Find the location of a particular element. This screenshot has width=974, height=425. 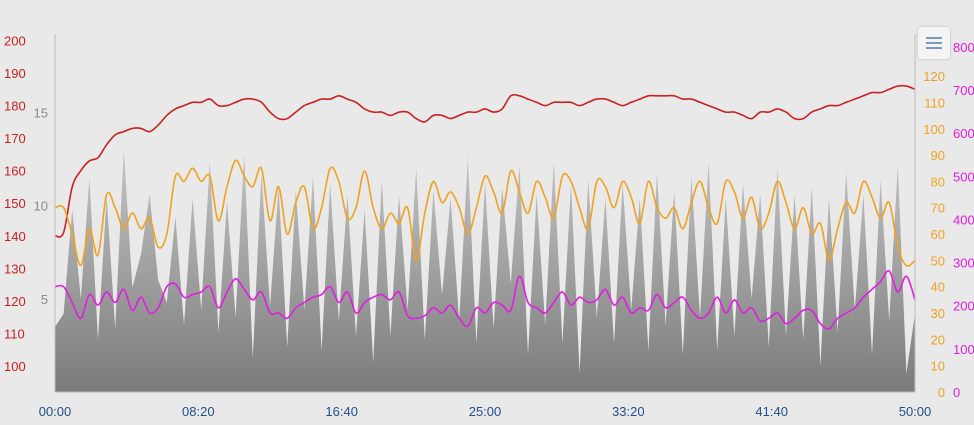

y-tick-label-right-orange: 90 is located at coordinates (938, 155).